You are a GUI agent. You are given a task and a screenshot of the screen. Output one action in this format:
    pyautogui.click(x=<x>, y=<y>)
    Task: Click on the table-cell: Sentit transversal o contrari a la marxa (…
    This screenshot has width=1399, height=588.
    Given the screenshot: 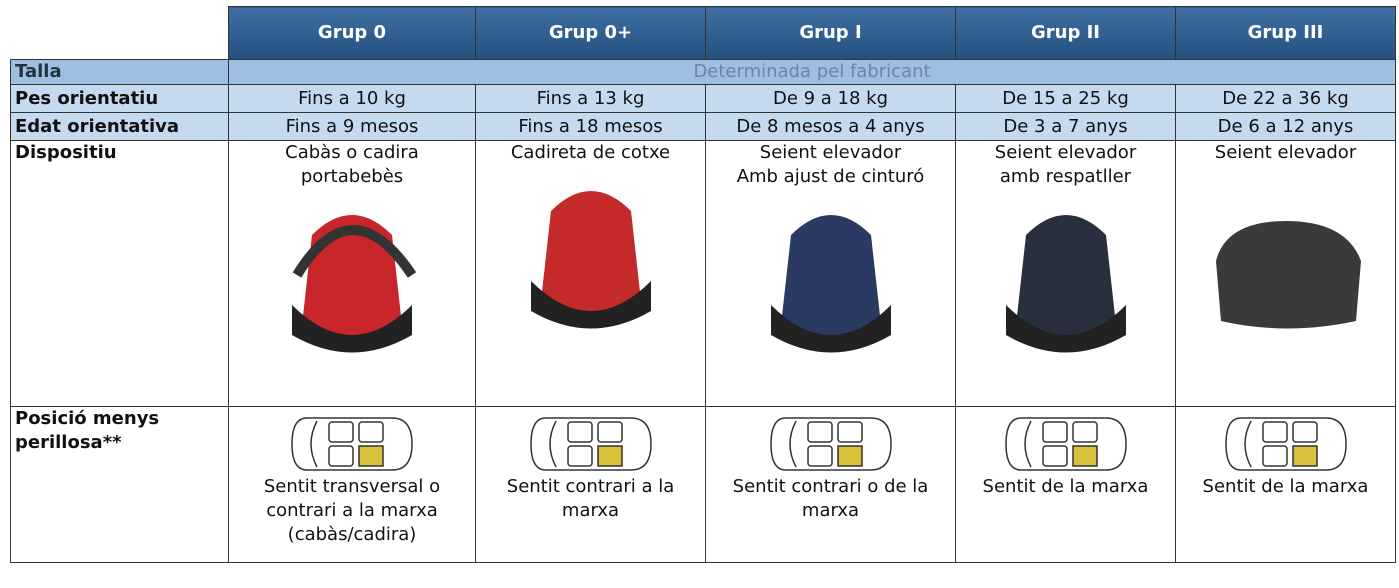 What is the action you would take?
    pyautogui.click(x=352, y=484)
    